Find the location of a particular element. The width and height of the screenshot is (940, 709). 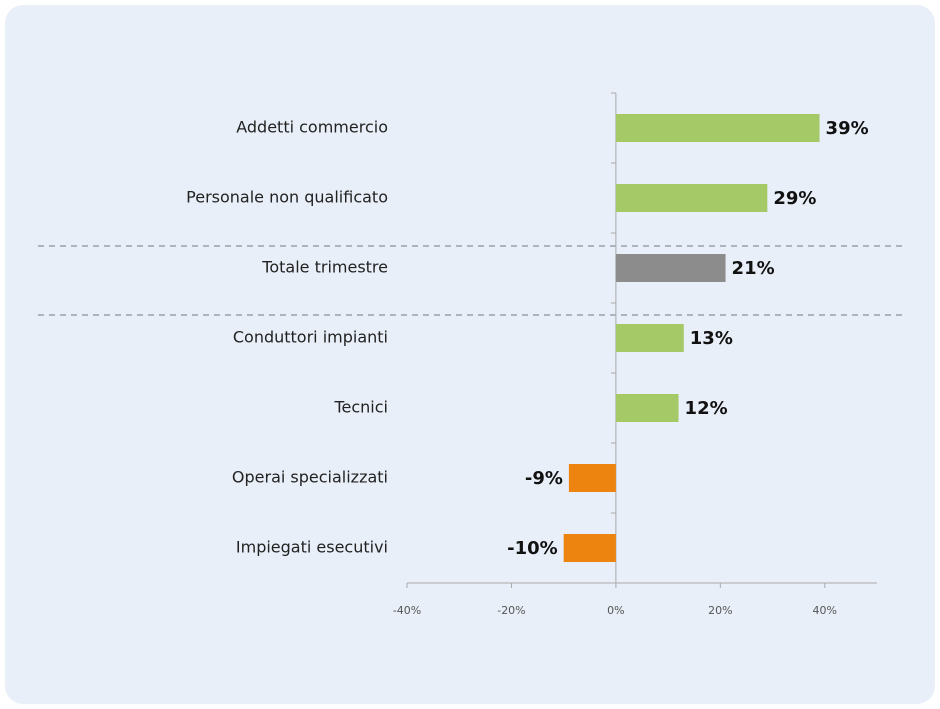

value-label: 13% is located at coordinates (711, 338).